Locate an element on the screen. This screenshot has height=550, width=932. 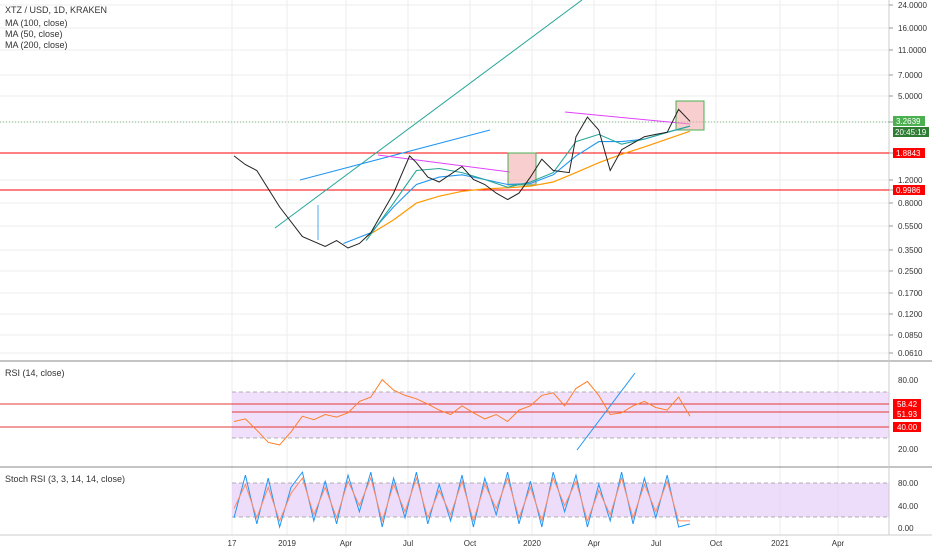
y-tick-label: 0.0610 is located at coordinates (910, 353).